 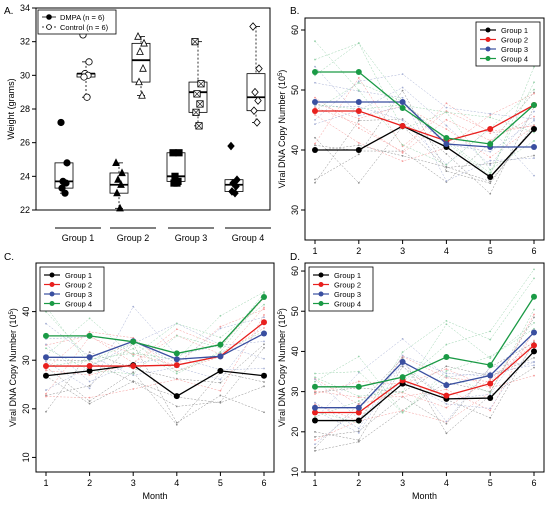 What do you see at coordinates (25, 176) in the screenshot?
I see `y-tick-label: 24` at bounding box center [25, 176].